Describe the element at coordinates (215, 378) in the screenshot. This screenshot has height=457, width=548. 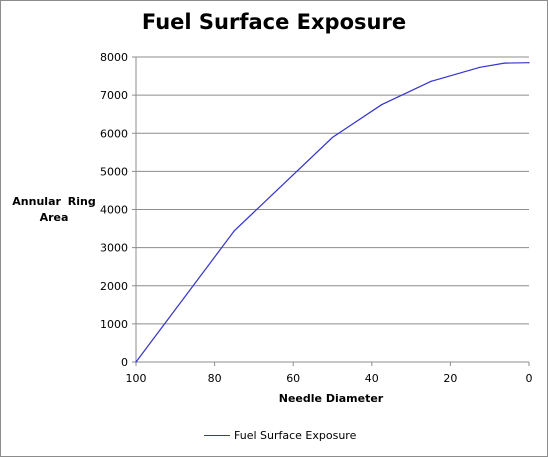
I see `x-tick-label: 80` at that location.